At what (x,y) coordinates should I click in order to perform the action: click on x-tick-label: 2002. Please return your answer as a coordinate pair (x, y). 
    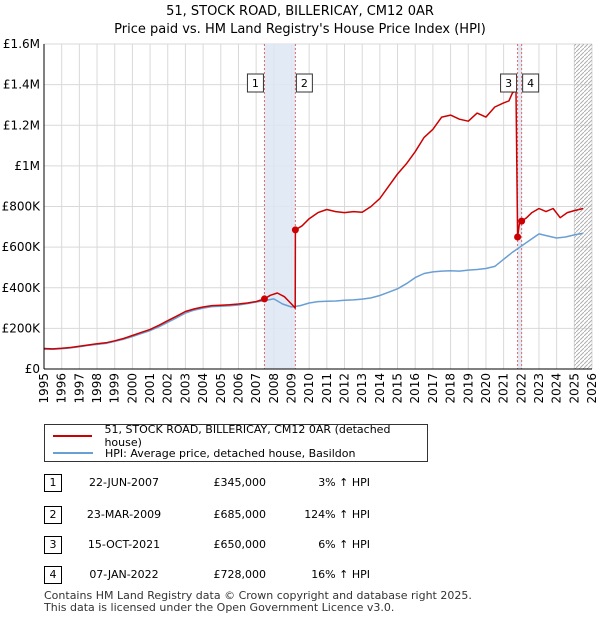
    Looking at the image, I should click on (168, 388).